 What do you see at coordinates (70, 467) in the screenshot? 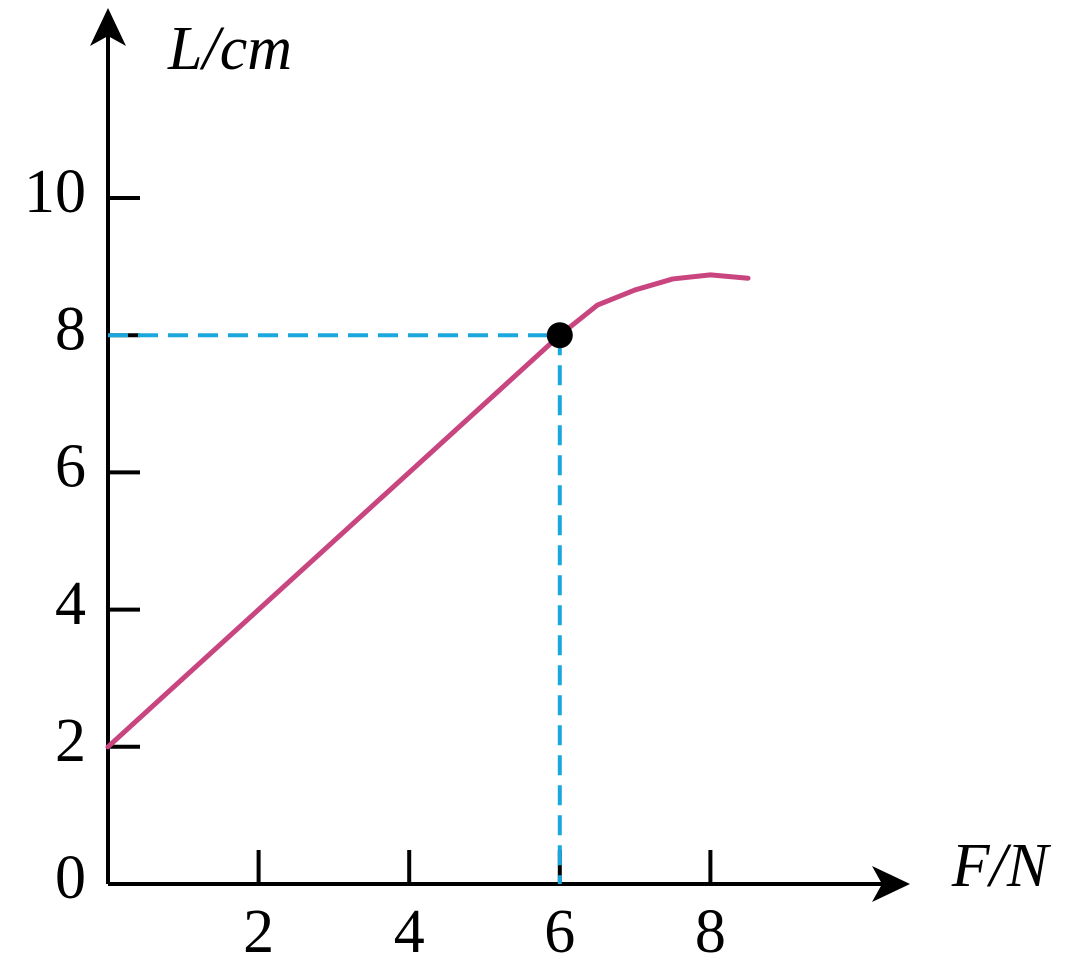
I see `y-tick-label: 6` at bounding box center [70, 467].